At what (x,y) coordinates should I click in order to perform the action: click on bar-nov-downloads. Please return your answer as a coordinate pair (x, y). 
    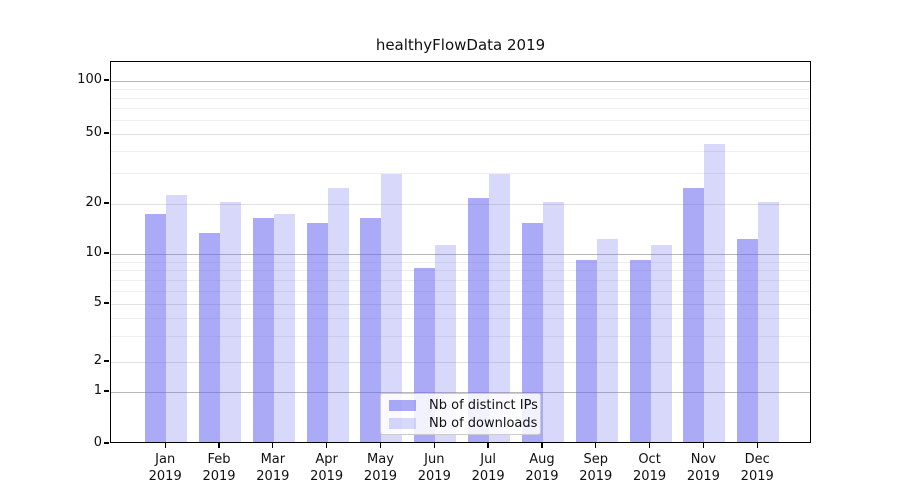
    Looking at the image, I should click on (715, 292).